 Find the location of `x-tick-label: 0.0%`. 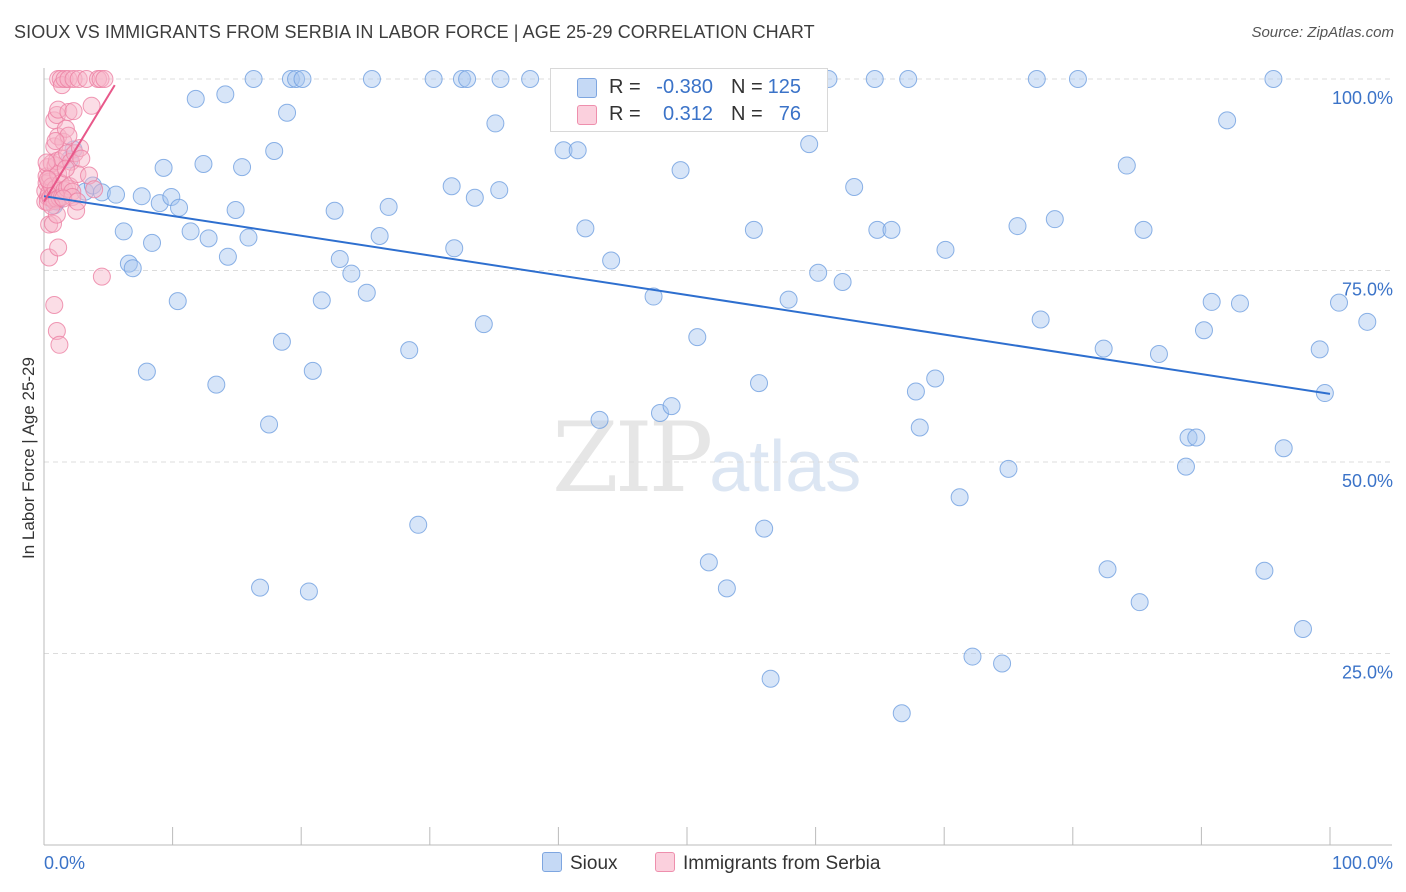

x-tick-label: 0.0% is located at coordinates (64, 863).